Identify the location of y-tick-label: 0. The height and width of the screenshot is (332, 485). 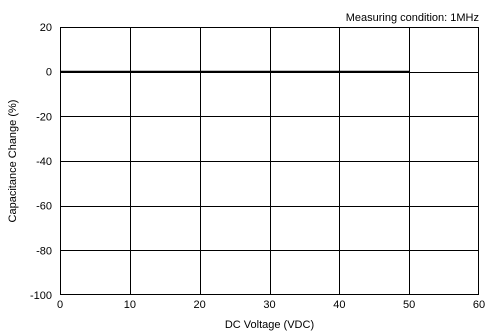
(49, 73).